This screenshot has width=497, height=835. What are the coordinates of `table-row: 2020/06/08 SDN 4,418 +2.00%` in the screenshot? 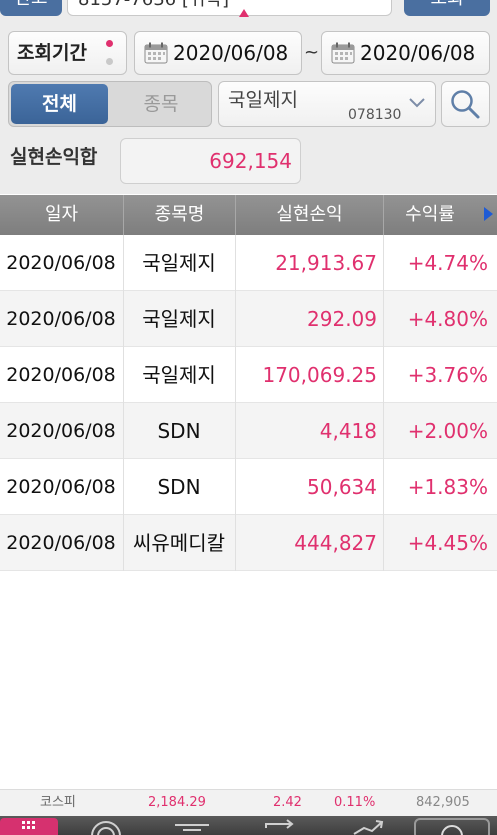 It's located at (248, 431).